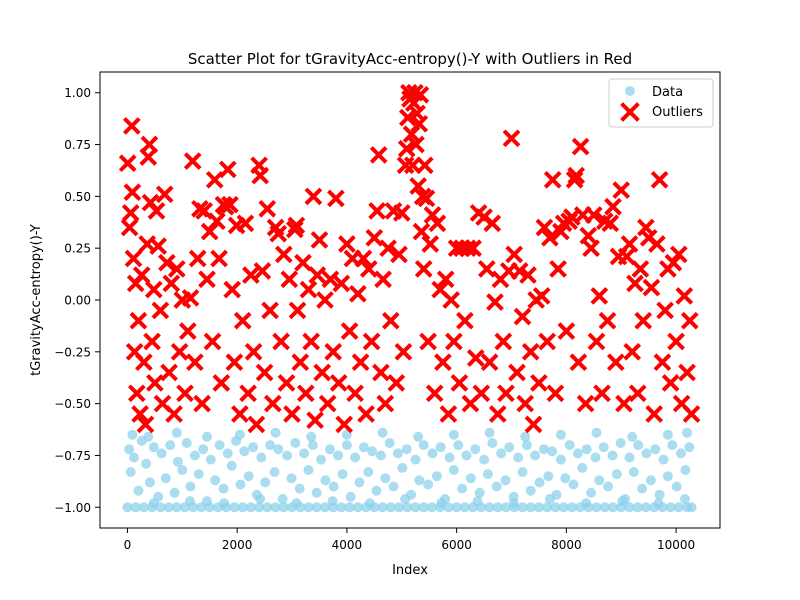  Describe the element at coordinates (77, 249) in the screenshot. I see `y-tick-label: 0.25` at that location.